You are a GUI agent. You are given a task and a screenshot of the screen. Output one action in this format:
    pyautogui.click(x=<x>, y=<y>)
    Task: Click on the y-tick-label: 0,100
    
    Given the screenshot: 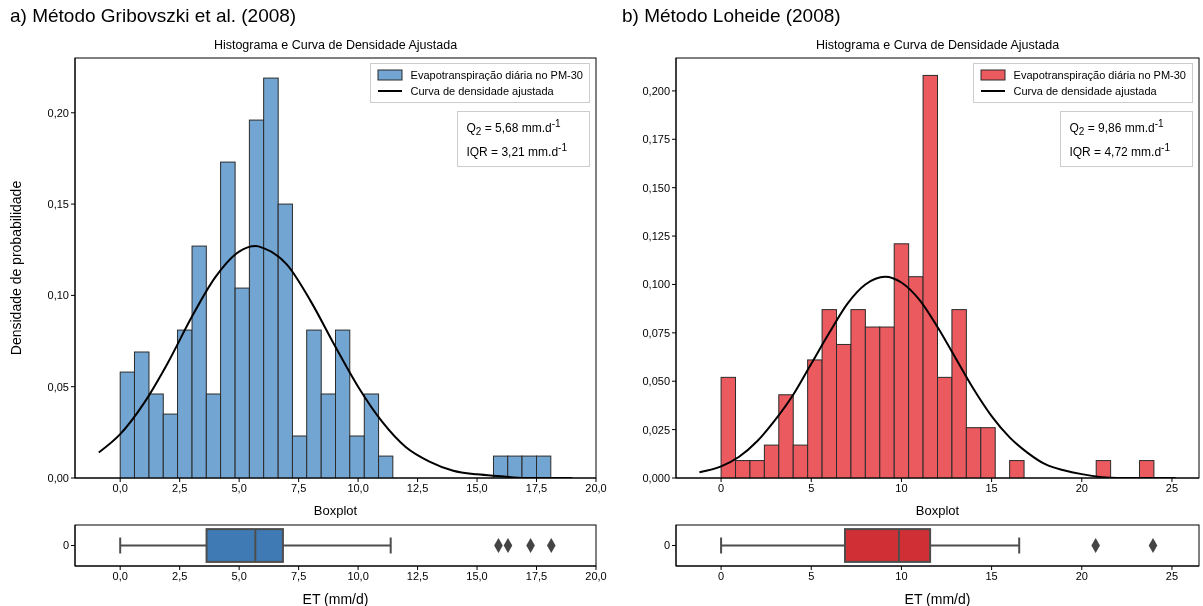 What is the action you would take?
    pyautogui.click(x=656, y=284)
    